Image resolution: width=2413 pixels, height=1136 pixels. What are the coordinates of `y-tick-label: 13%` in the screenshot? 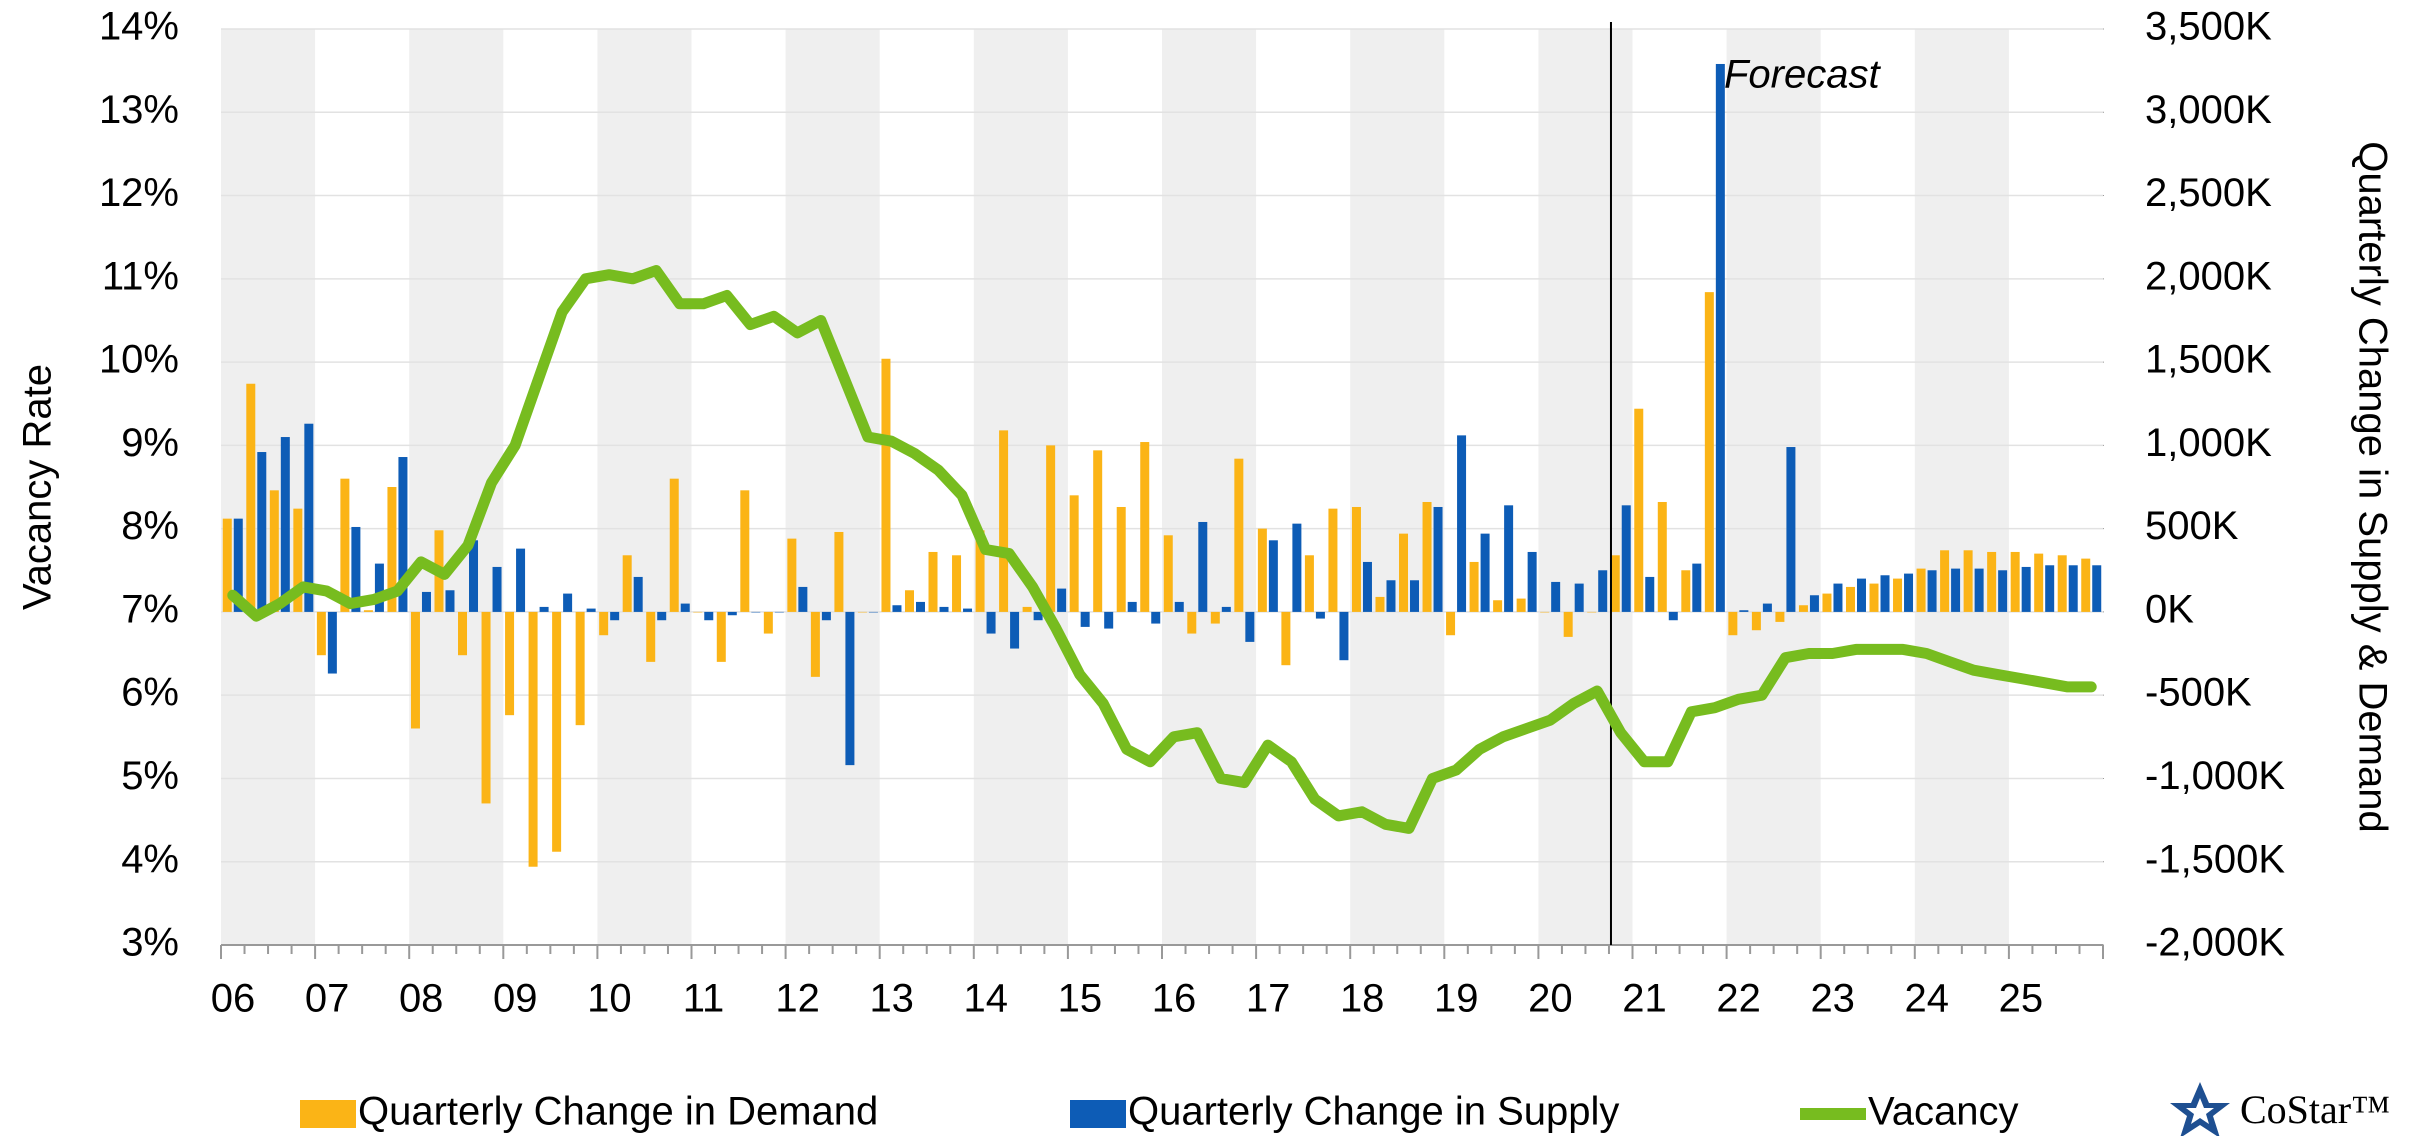 It's located at (139, 110).